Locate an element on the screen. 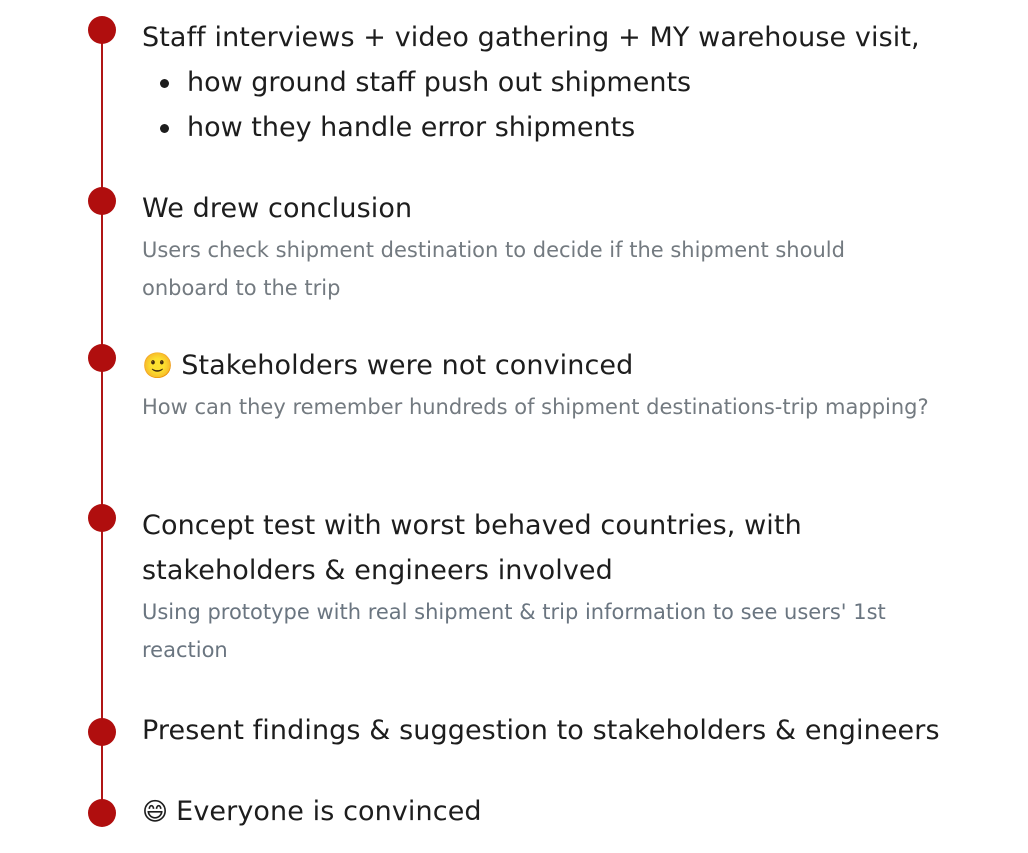  step-title: 🙂 Stakeholders were not convinced is located at coordinates (557, 365).